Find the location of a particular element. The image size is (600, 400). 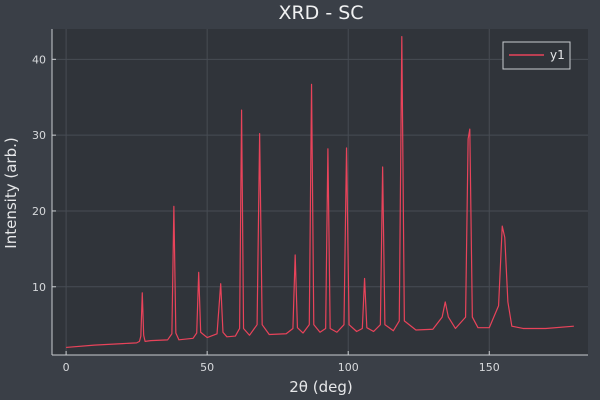

legend: y1 is located at coordinates (536, 55).